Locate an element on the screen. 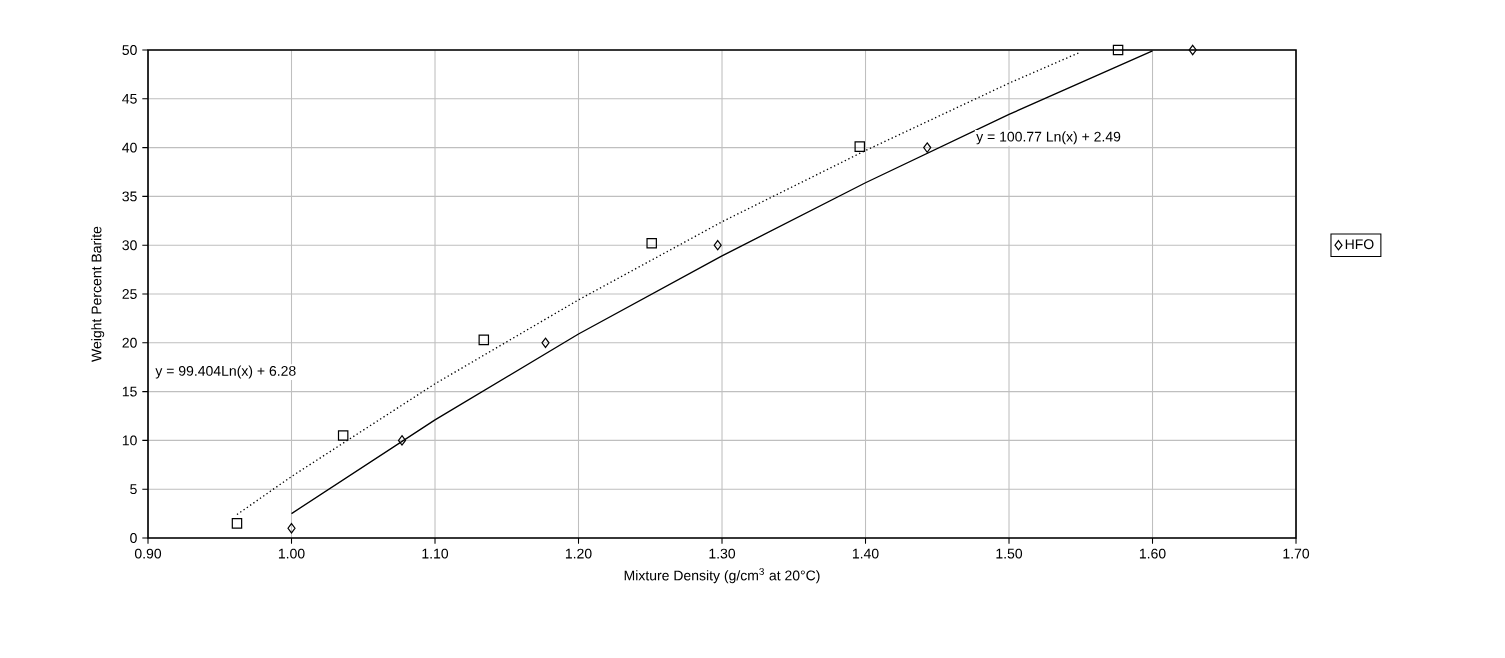 This screenshot has height=658, width=1505. y-tick-label: 35 is located at coordinates (129, 196).